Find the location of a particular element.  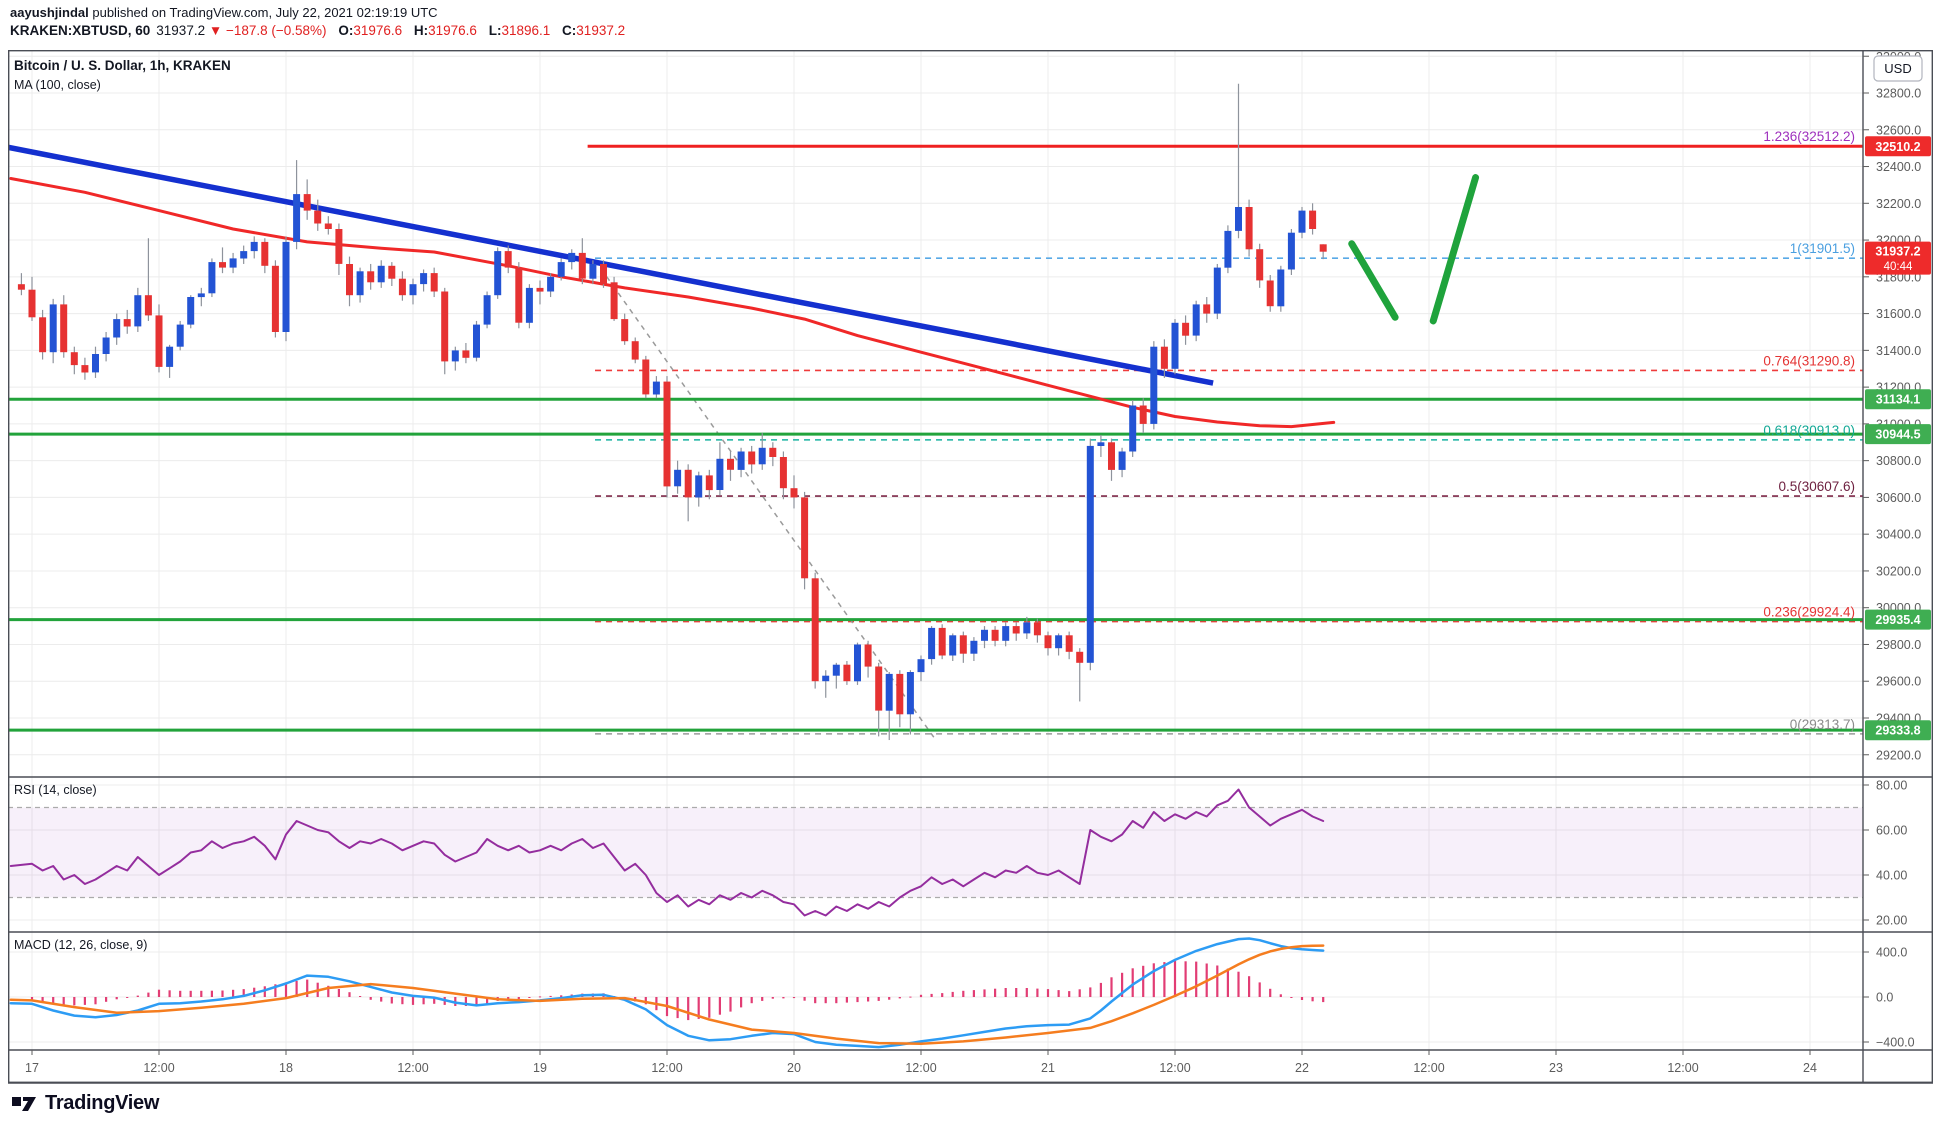

svg-text: 31400.0 is located at coordinates (1898, 351).